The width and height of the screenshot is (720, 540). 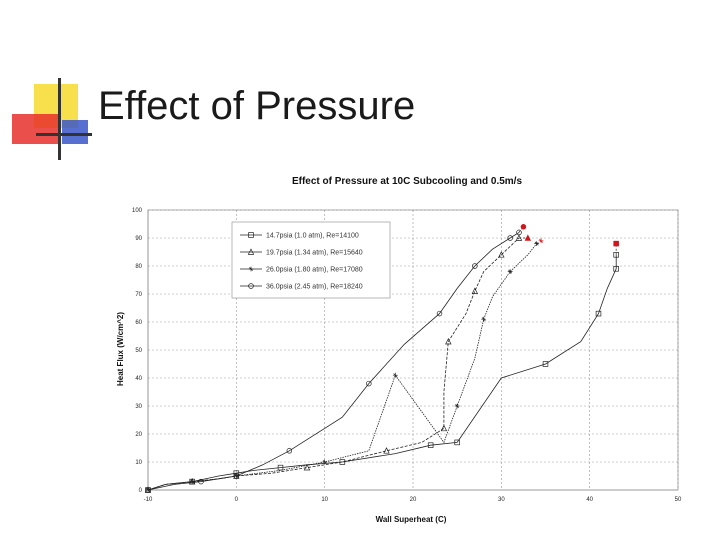 I want to click on logo-red-bar, so click(x=36, y=129).